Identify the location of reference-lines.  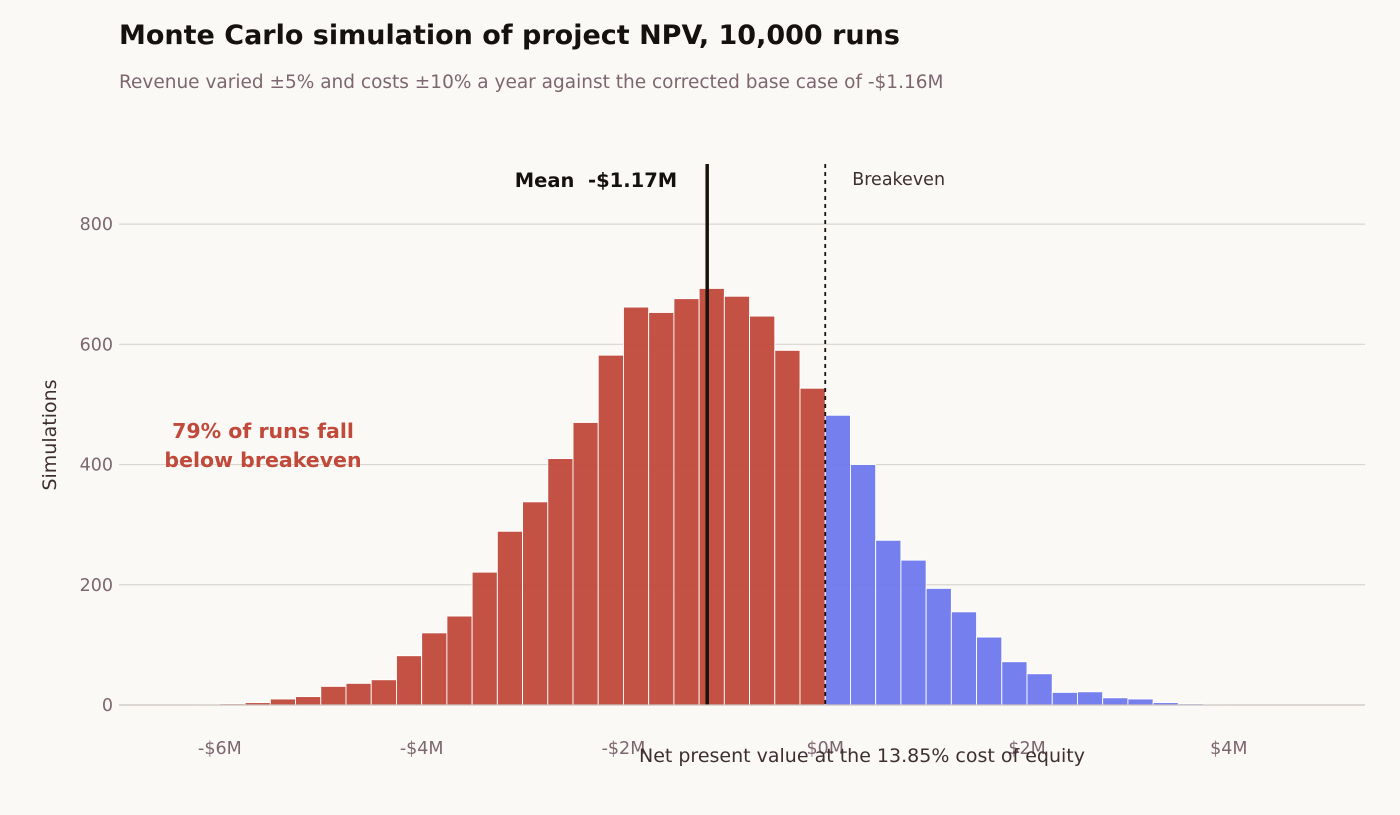
(766, 434).